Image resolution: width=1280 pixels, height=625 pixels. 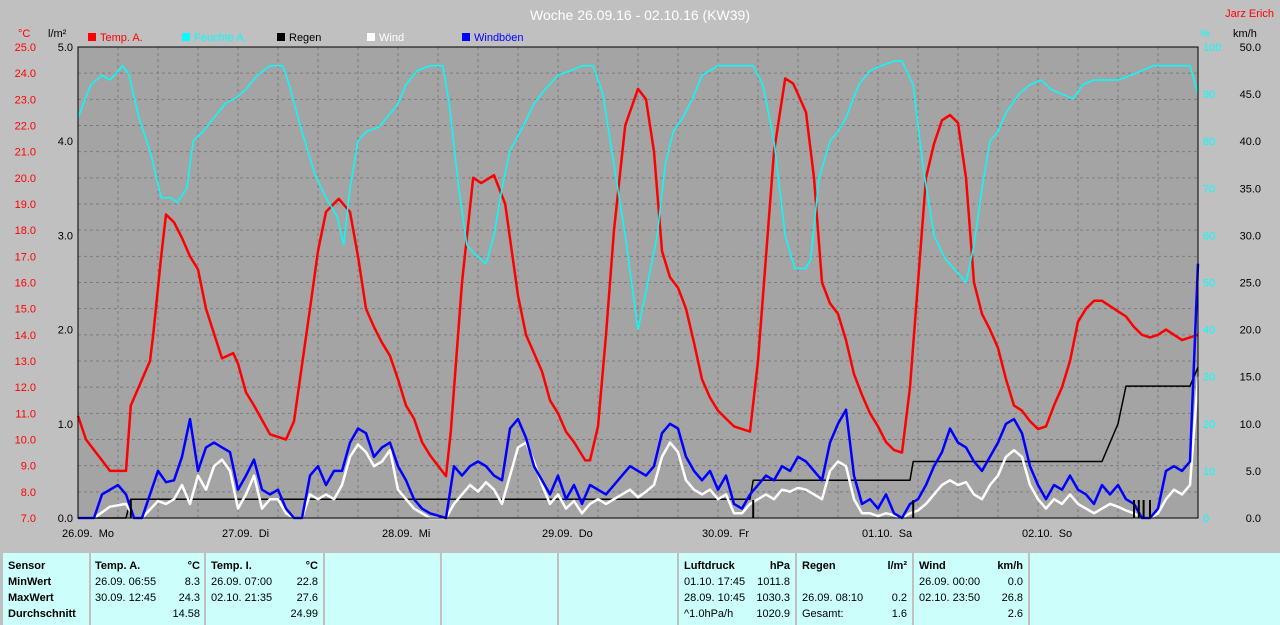 I want to click on rain-unit-label: l/m², so click(x=57, y=34).